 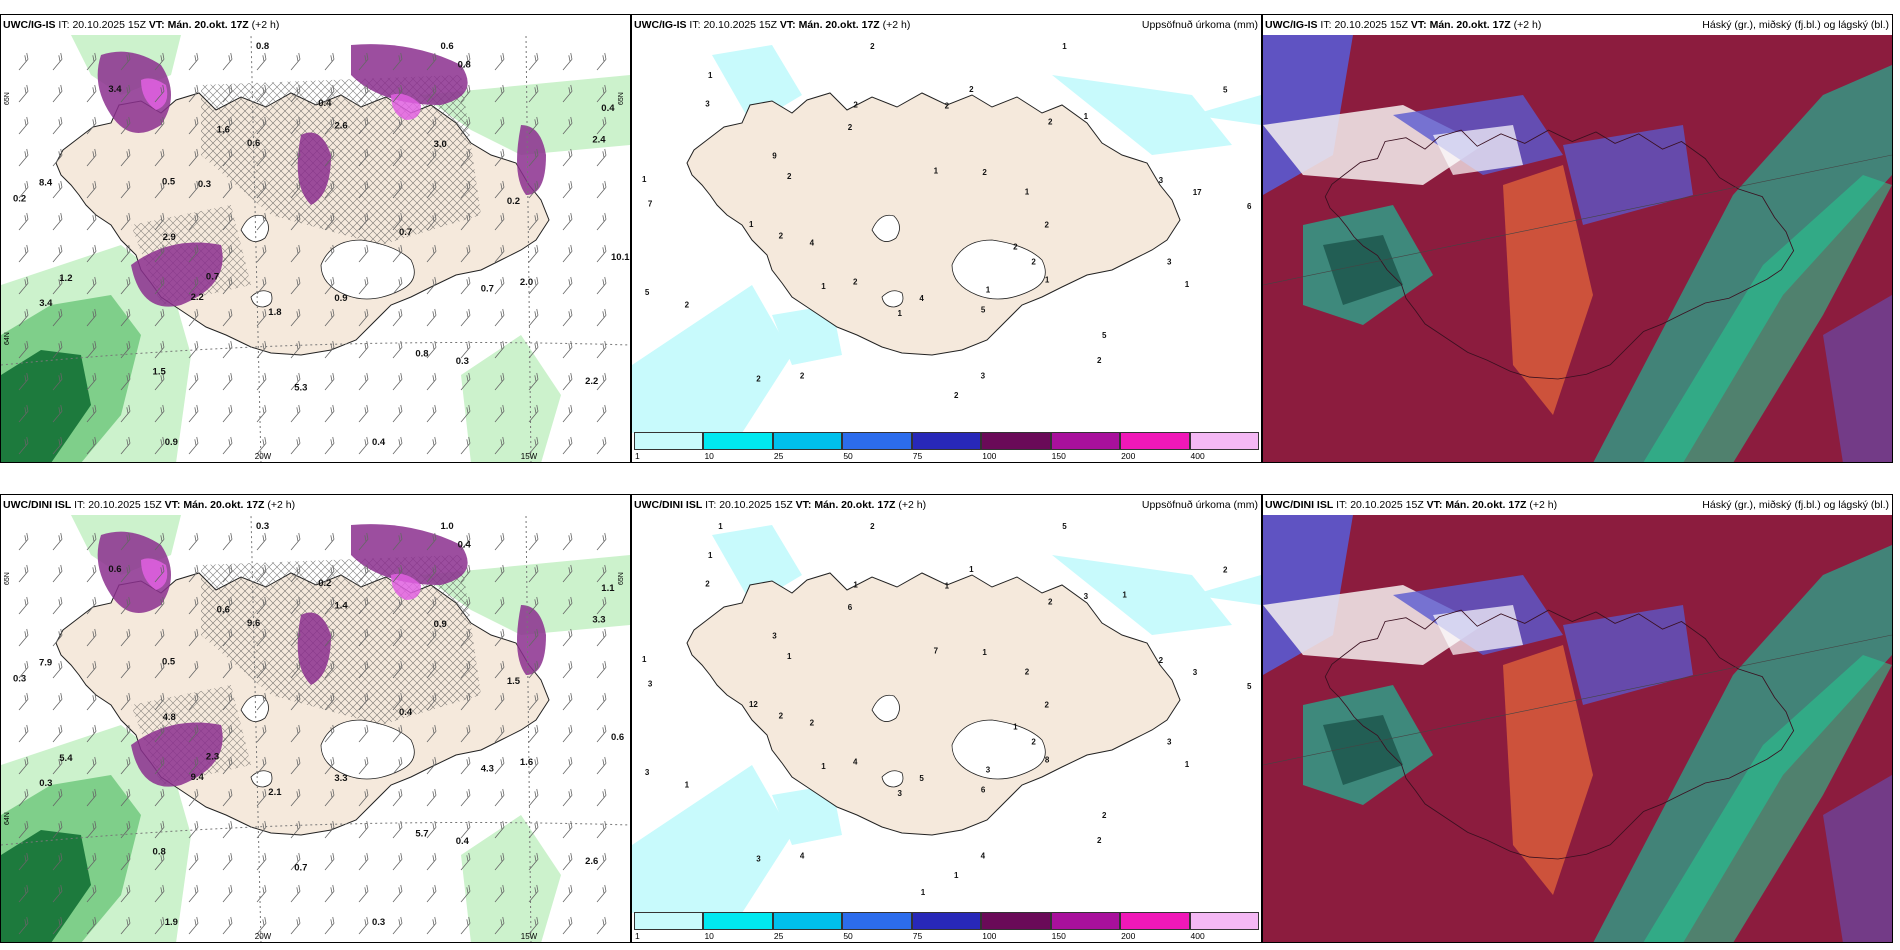 I want to click on precip-colorbar: 1 10 25 50 75 100 150 200 400, so click(x=946, y=926).